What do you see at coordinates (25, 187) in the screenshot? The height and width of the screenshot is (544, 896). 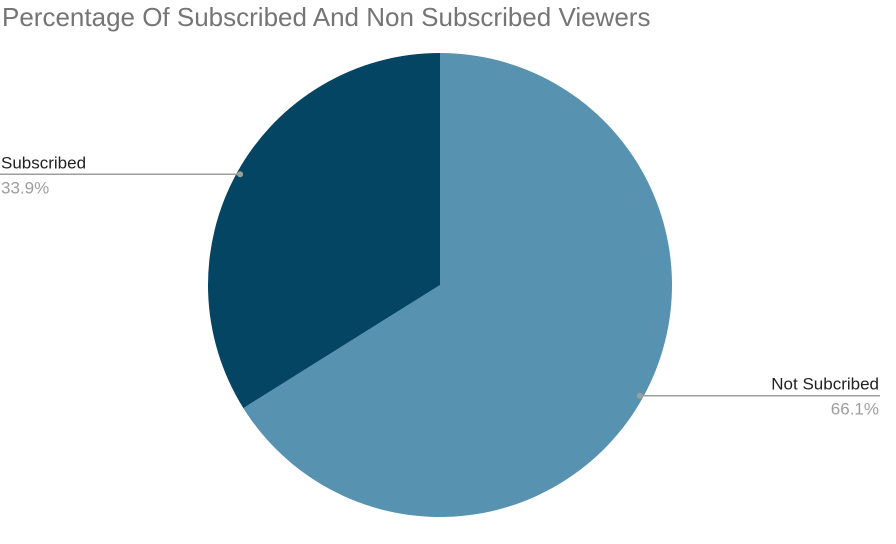 I see `slice-value-label-subscribed: 33.9%` at bounding box center [25, 187].